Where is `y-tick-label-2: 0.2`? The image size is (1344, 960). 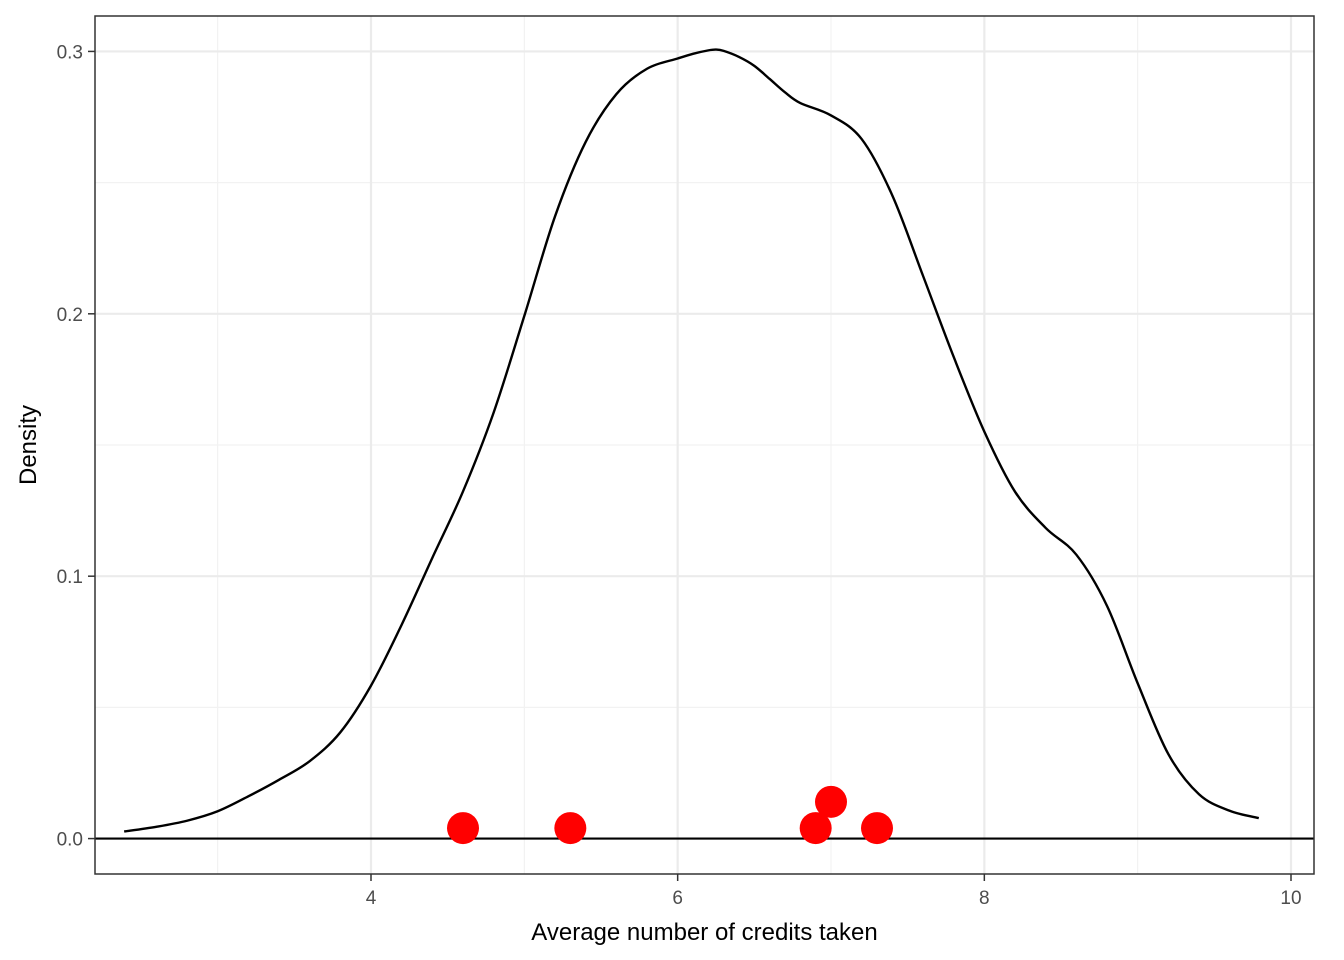 y-tick-label-2: 0.2 is located at coordinates (70, 315).